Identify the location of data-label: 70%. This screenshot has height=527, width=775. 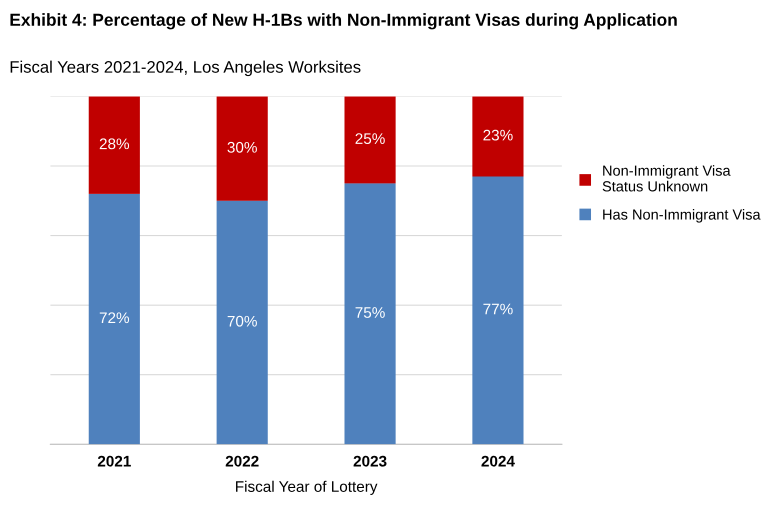
(242, 321).